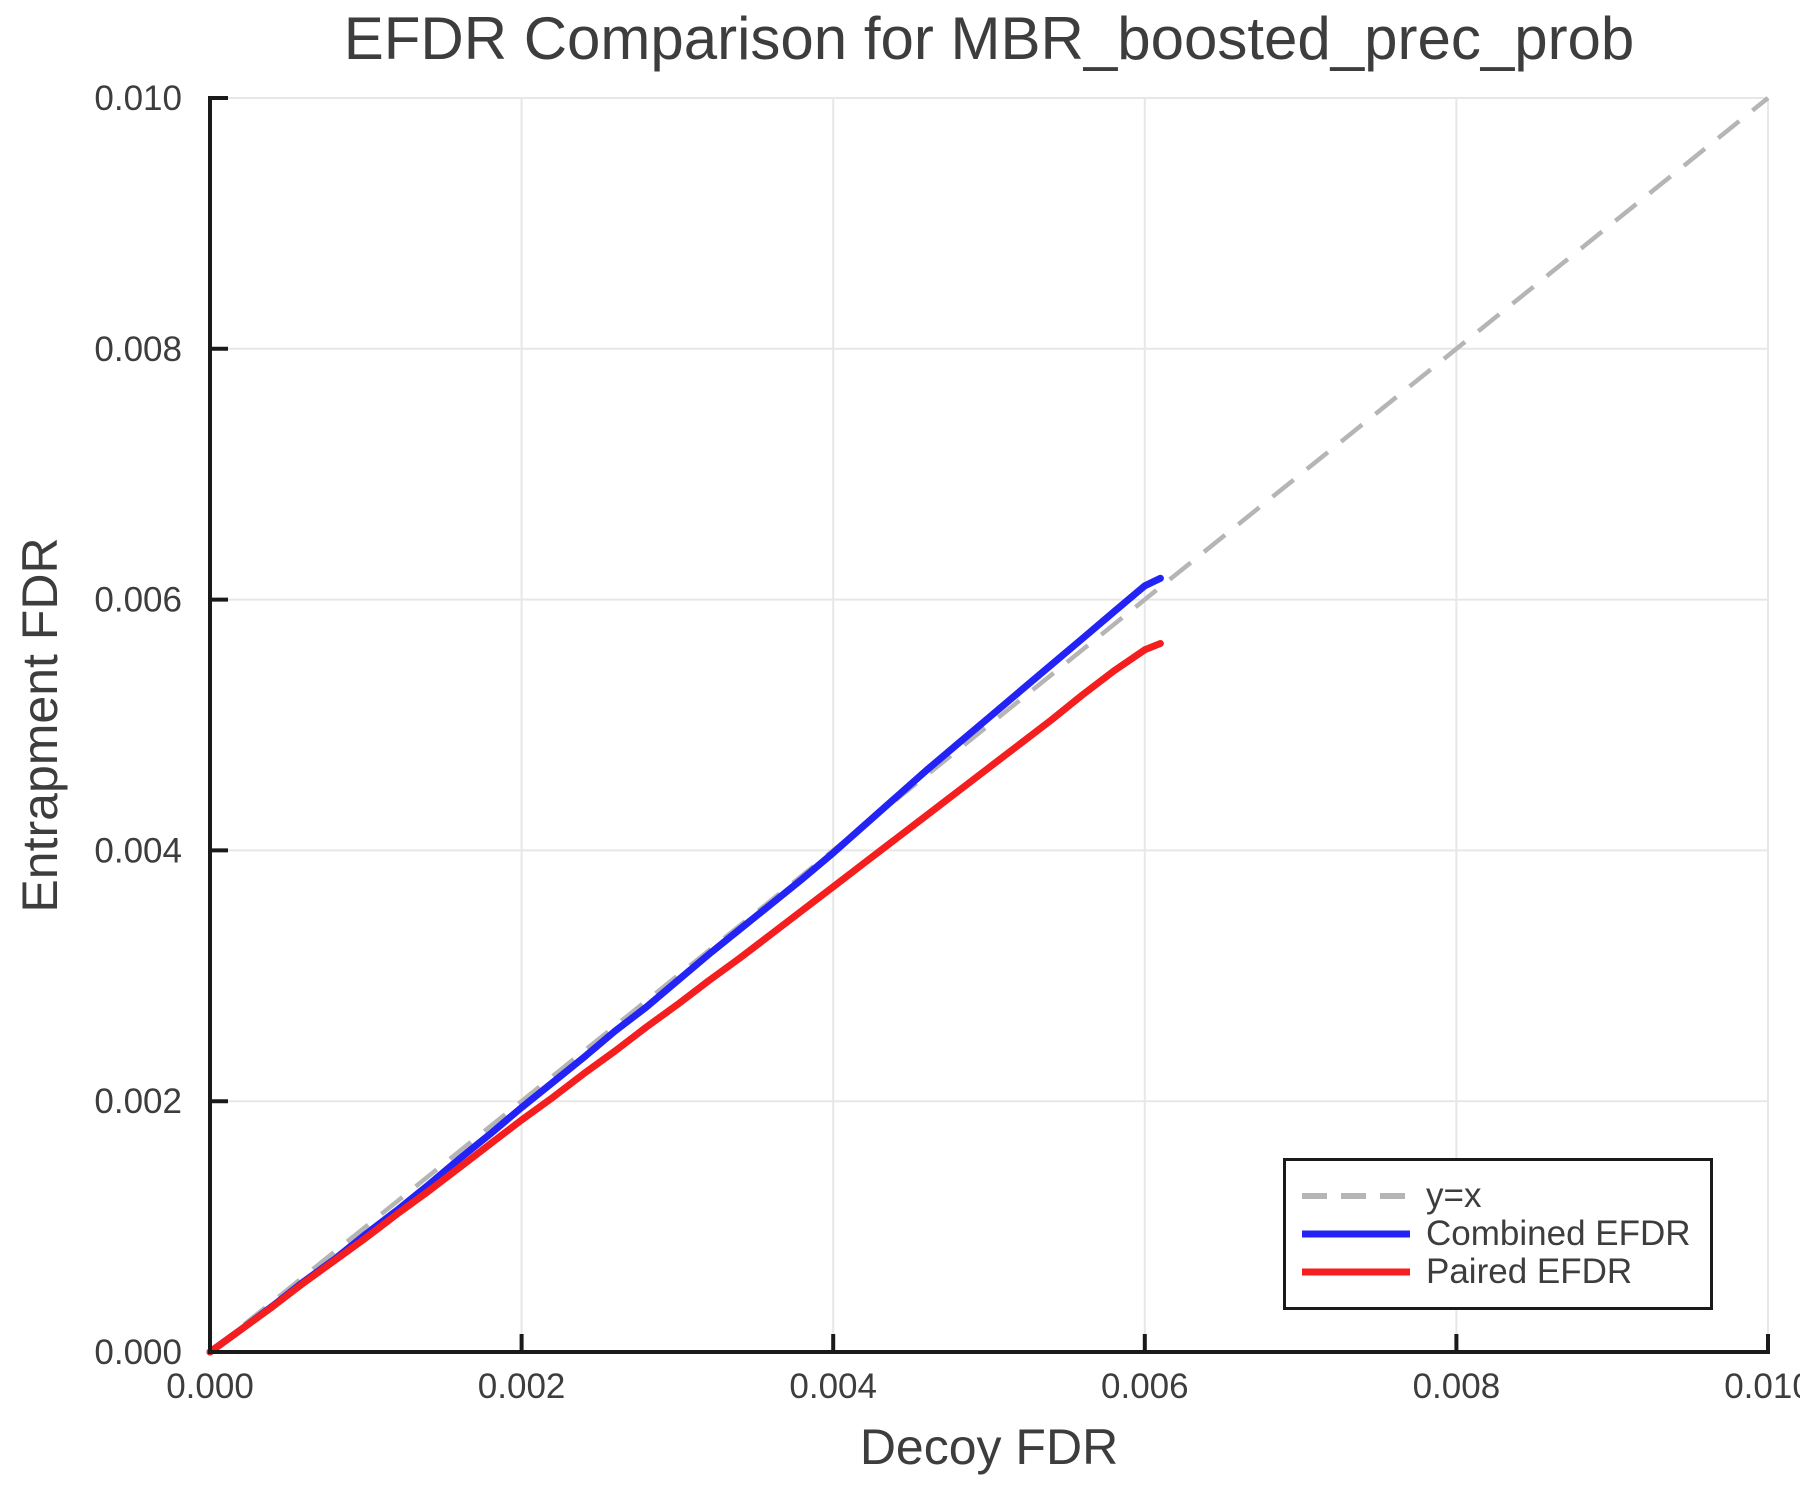 The width and height of the screenshot is (1800, 1500). I want to click on legend-row-combined: Combined EFDR, so click(1505, 1233).